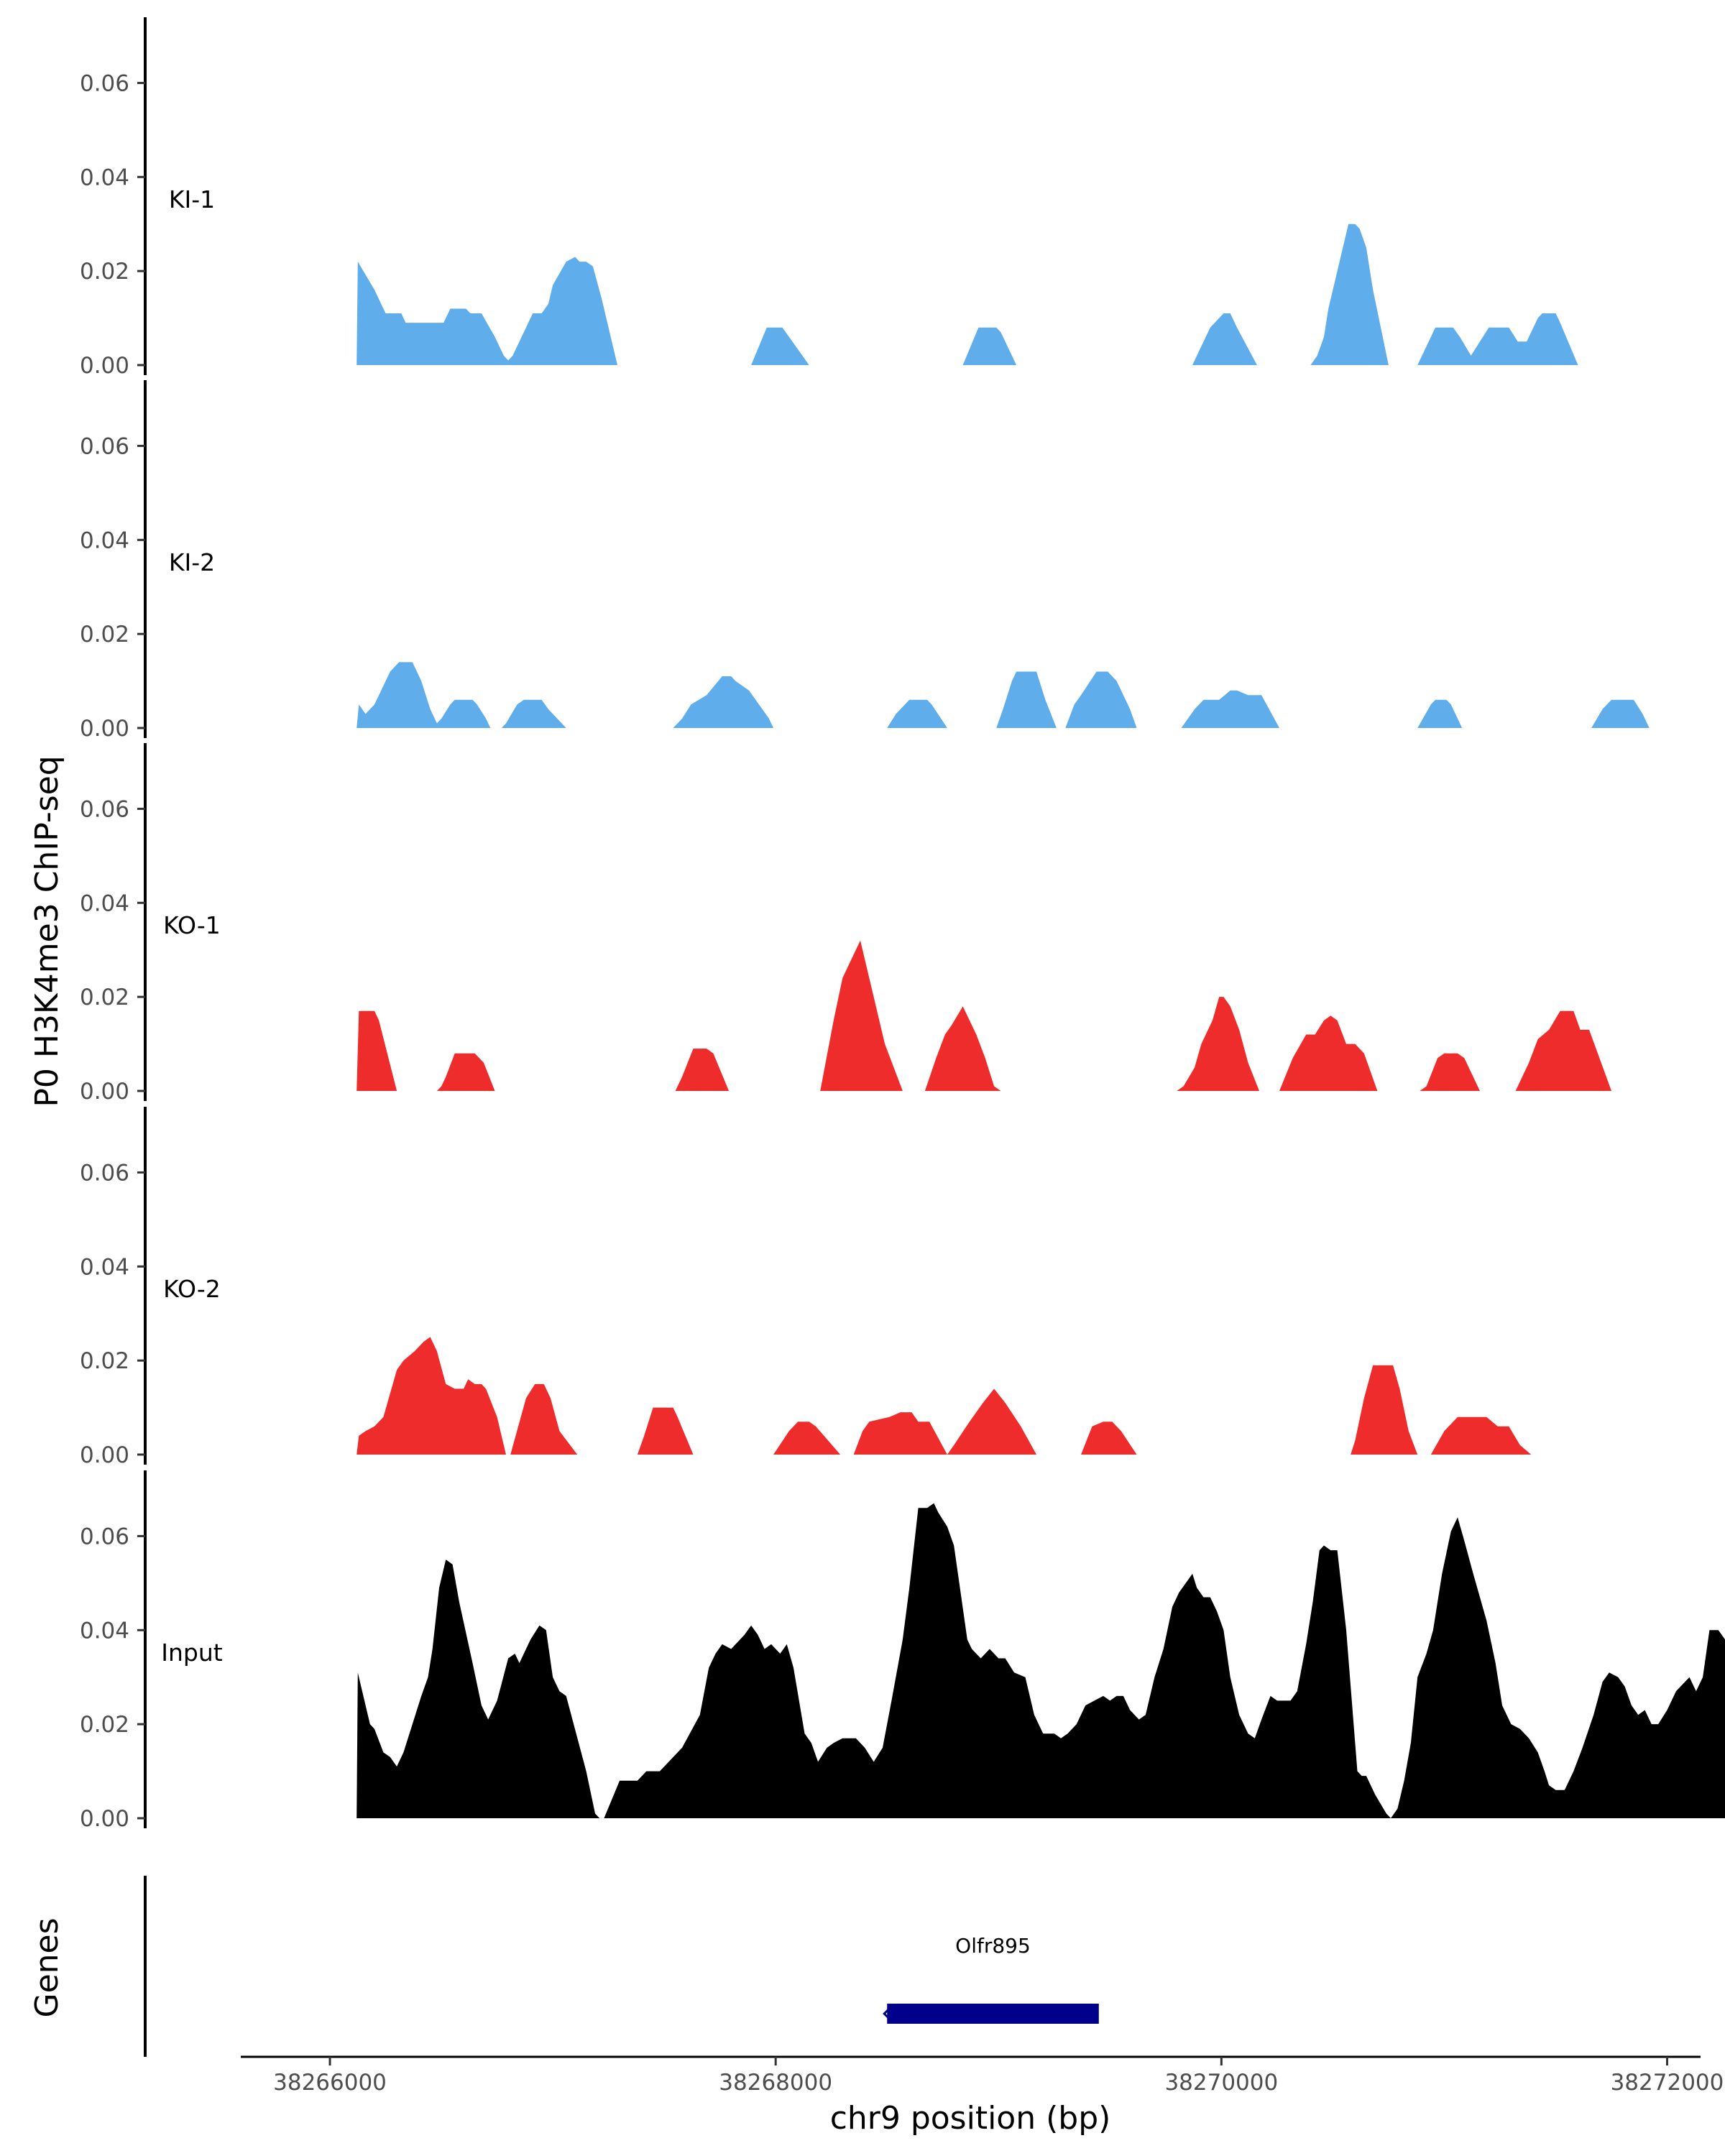 The image size is (1725, 2156). I want to click on x-tick-label: 38268000, so click(775, 2083).